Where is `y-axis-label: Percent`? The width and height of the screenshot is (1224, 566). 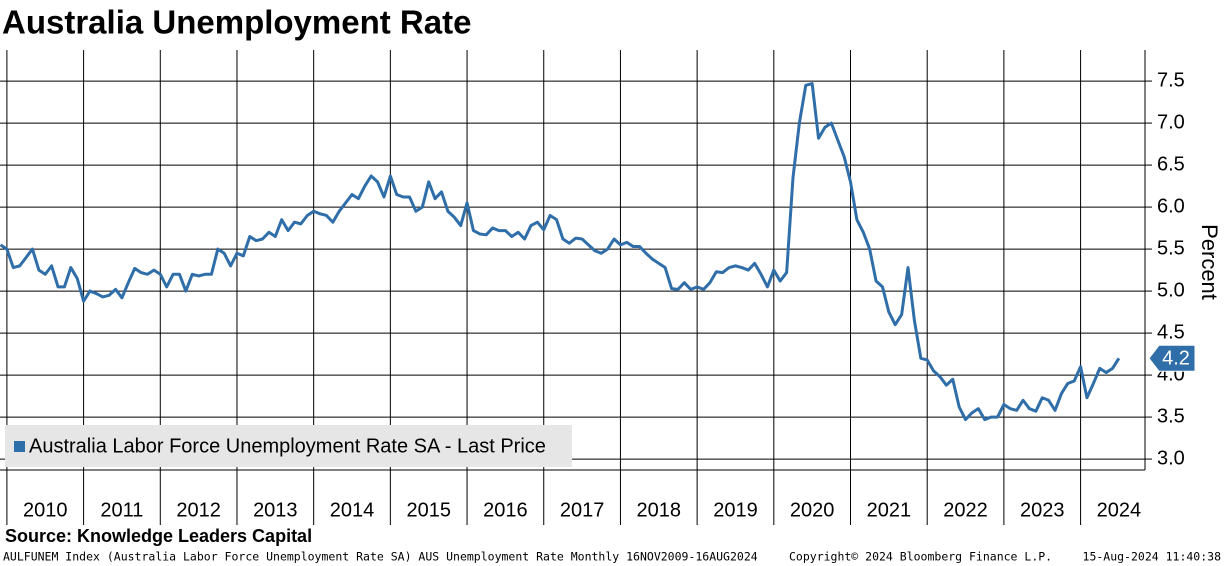
y-axis-label: Percent is located at coordinates (1209, 262).